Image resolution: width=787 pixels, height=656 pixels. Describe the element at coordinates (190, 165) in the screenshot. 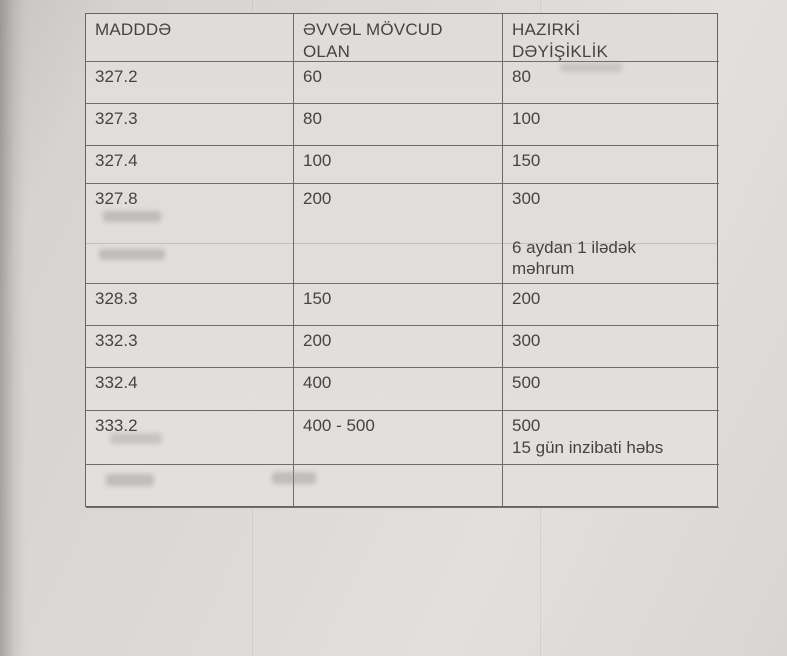

I see `cell-article: 327.4` at that location.